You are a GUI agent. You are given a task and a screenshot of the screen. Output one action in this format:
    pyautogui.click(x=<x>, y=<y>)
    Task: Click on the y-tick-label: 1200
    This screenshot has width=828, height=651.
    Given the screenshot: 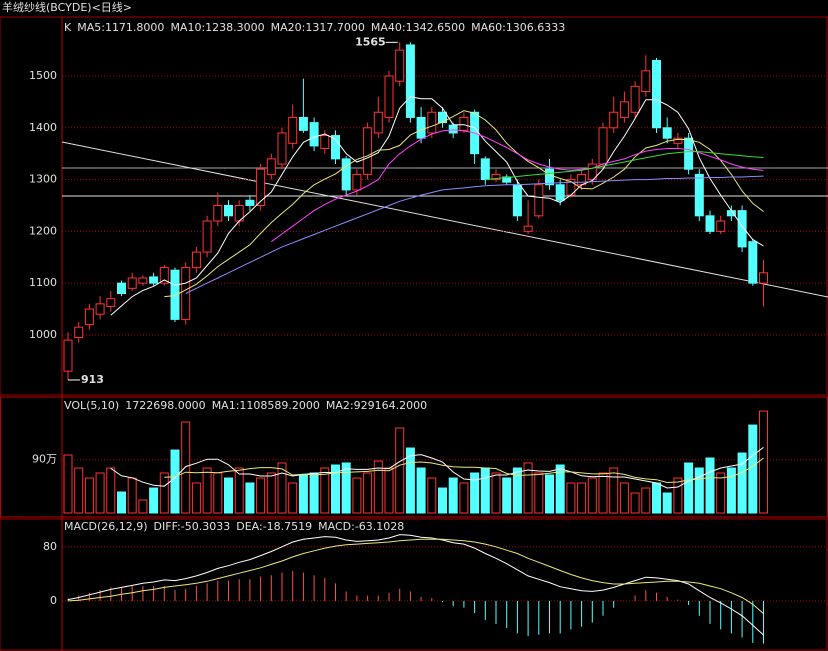 What is the action you would take?
    pyautogui.click(x=43, y=230)
    